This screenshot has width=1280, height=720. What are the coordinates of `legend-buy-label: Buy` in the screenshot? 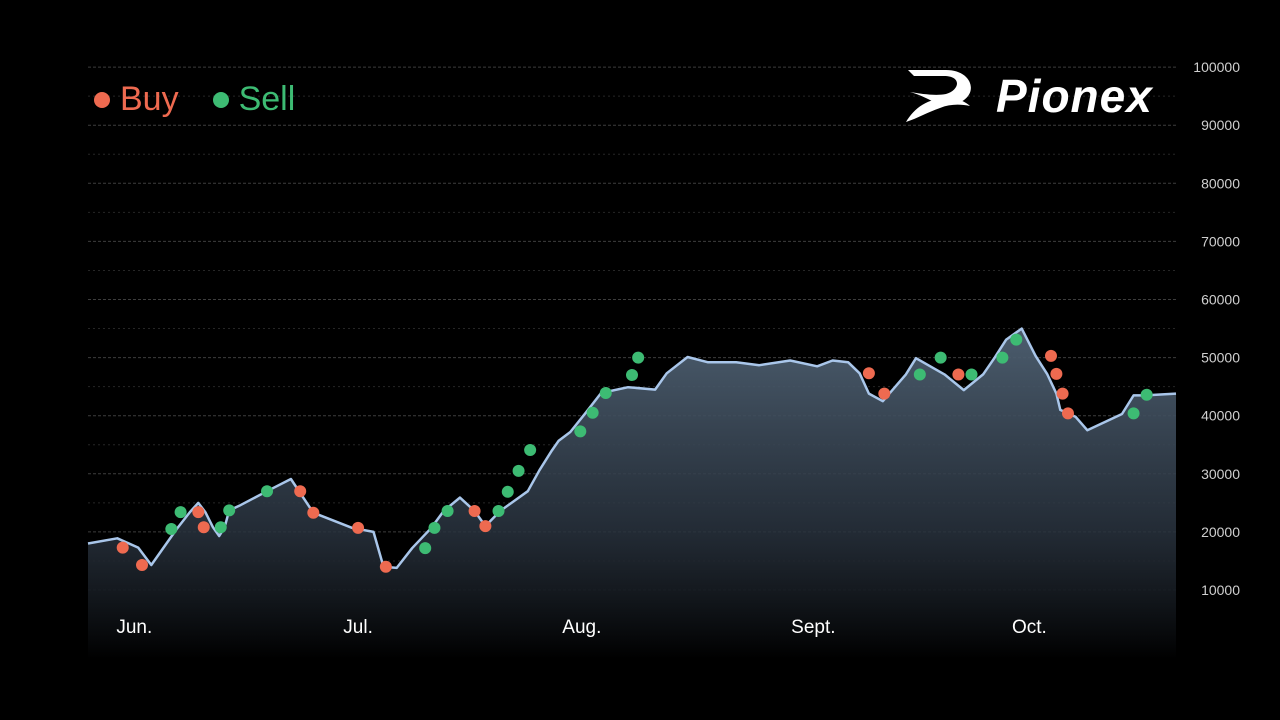 It's located at (149, 99).